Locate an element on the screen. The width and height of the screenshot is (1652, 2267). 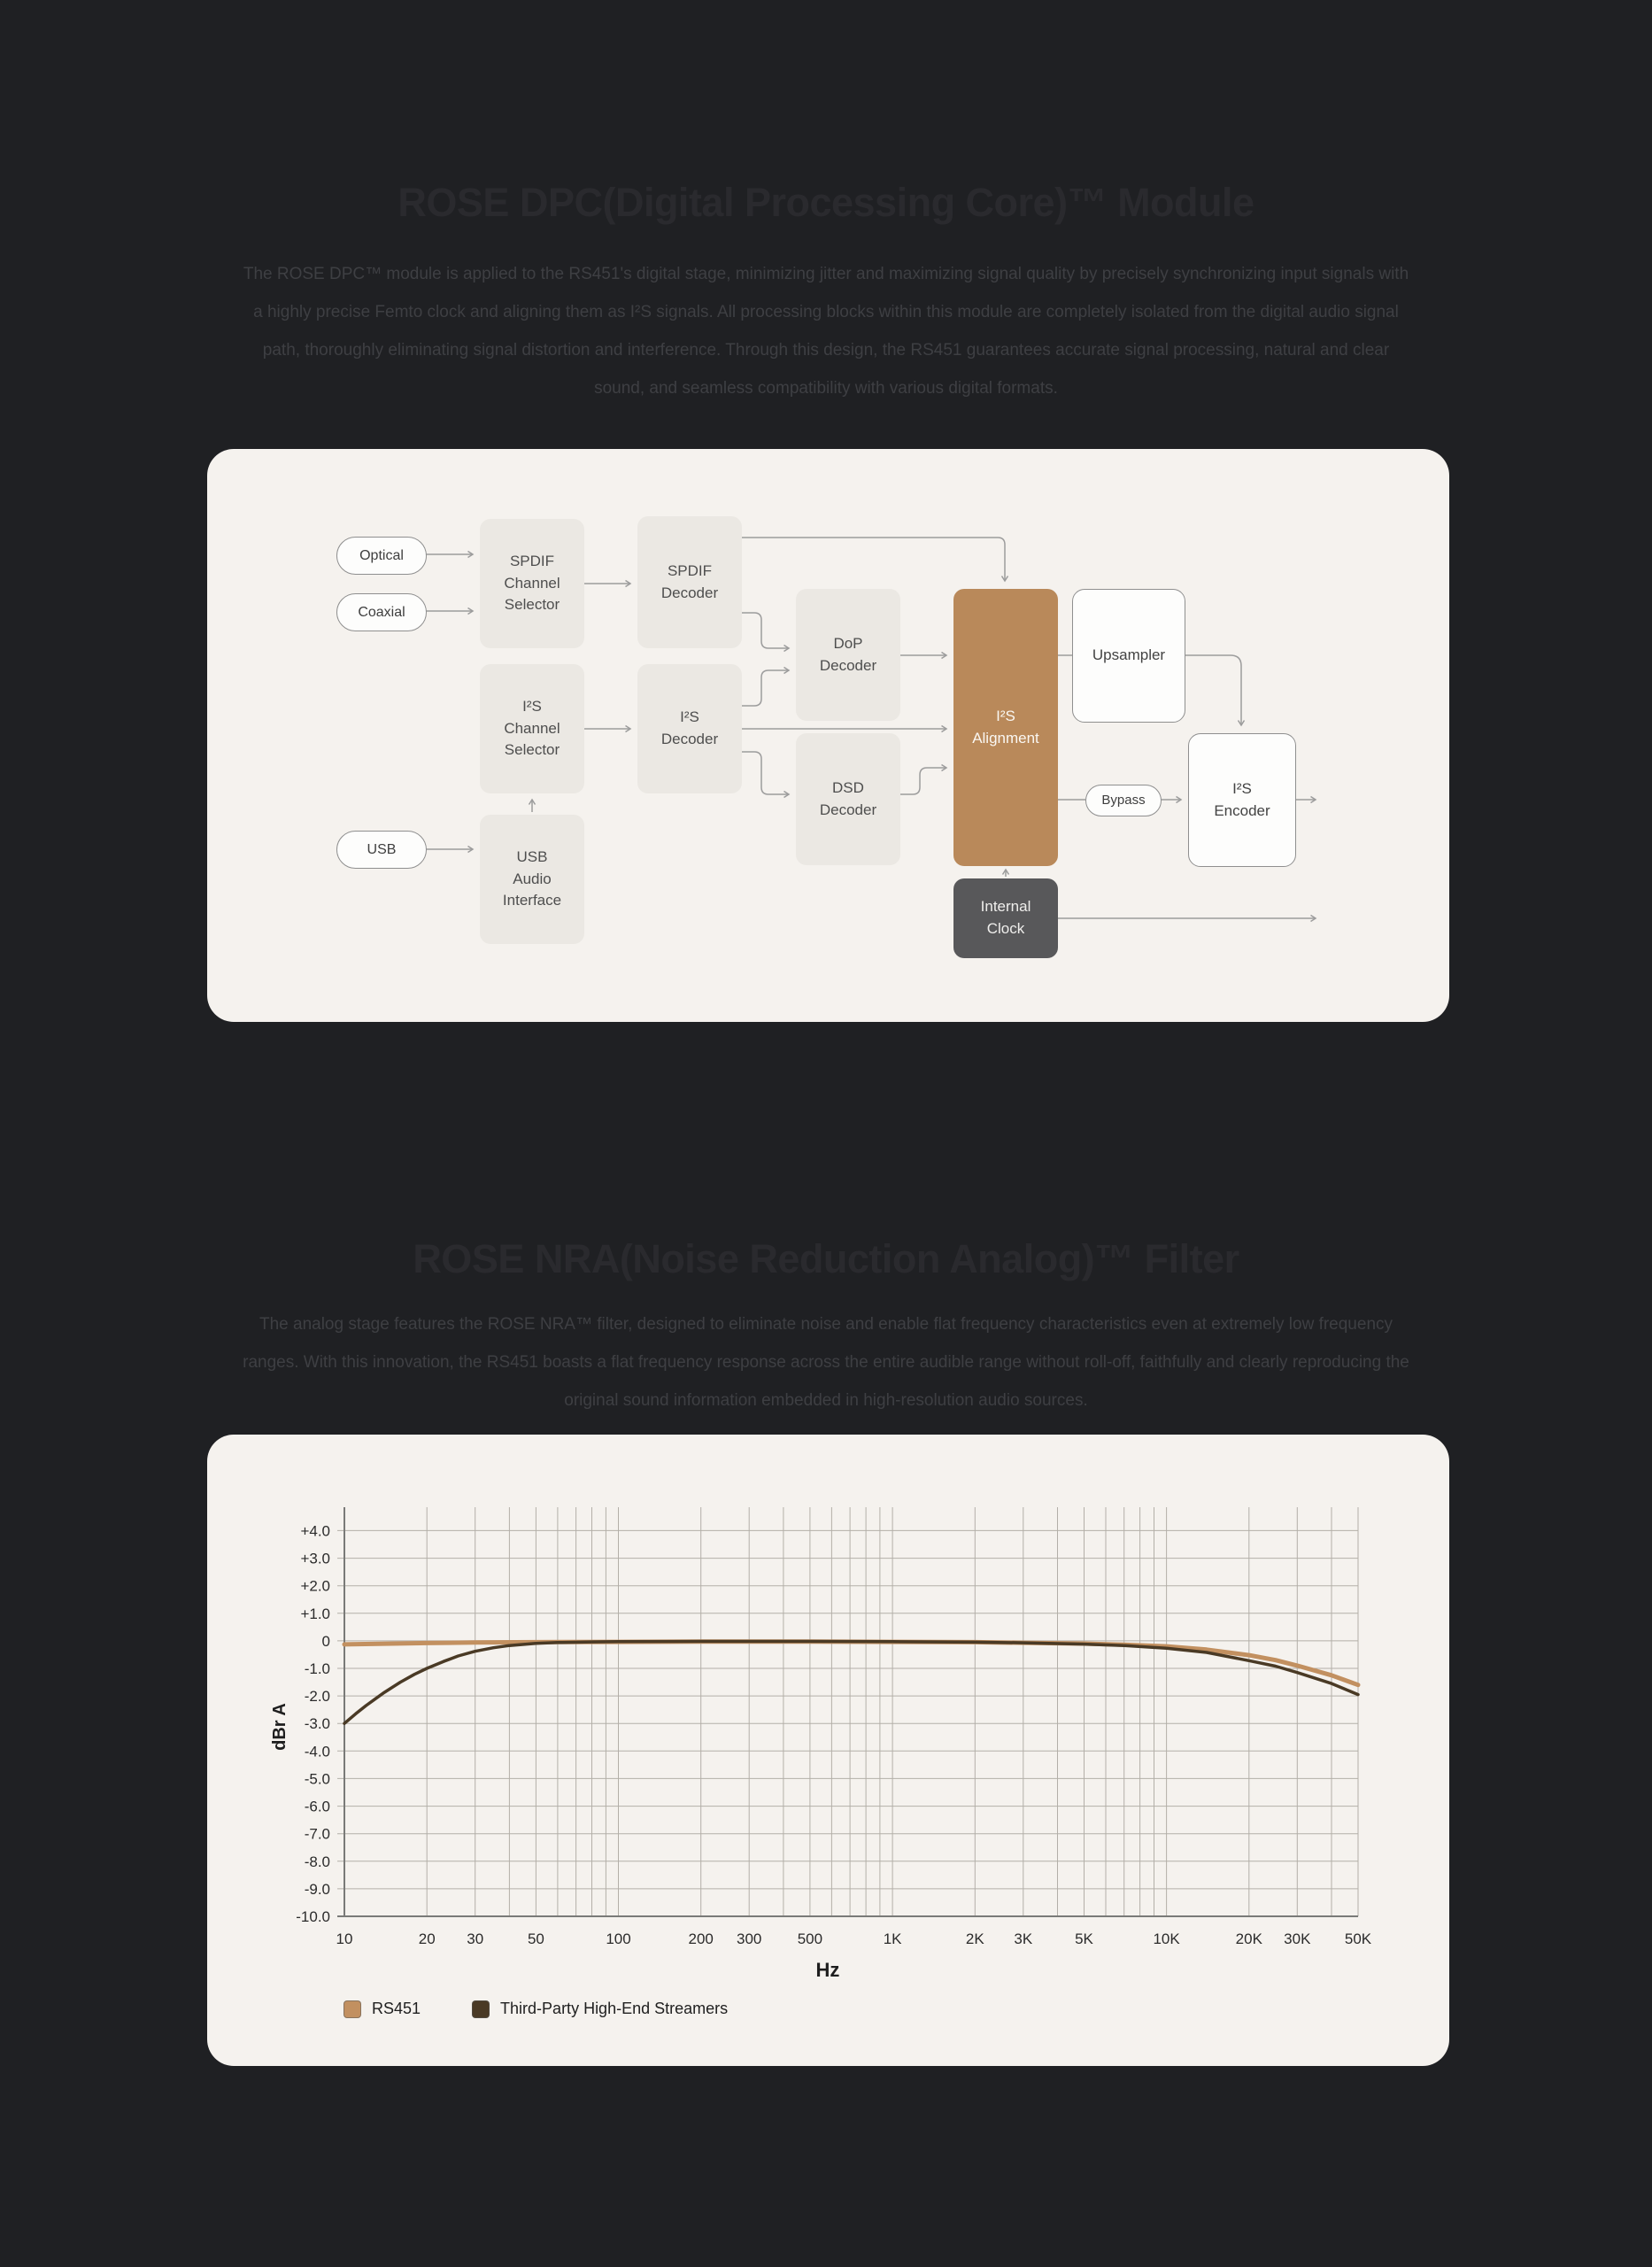
svg-text: +4.0 is located at coordinates (315, 1530).